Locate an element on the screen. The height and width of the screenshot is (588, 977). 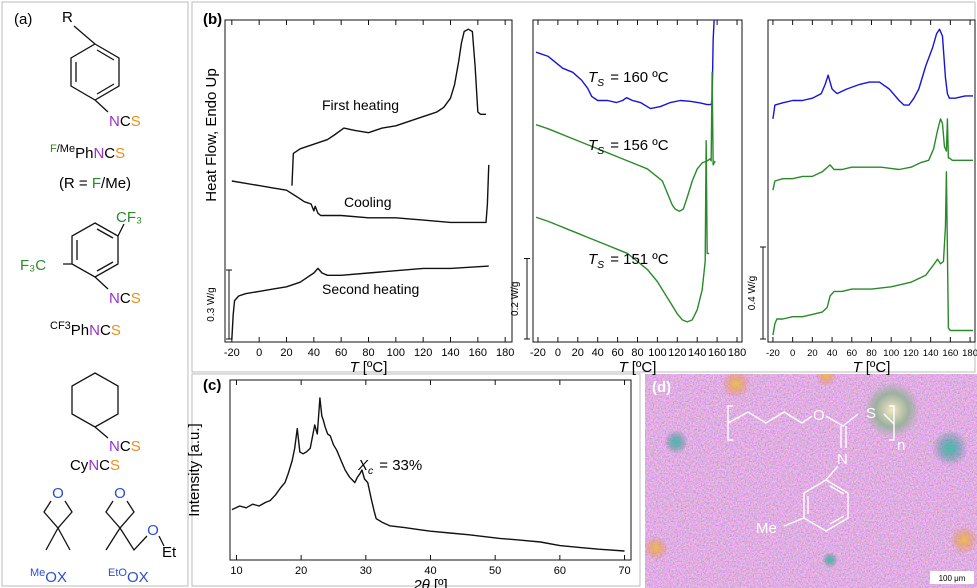
annotation: TS = 151 ºC is located at coordinates (628, 261).